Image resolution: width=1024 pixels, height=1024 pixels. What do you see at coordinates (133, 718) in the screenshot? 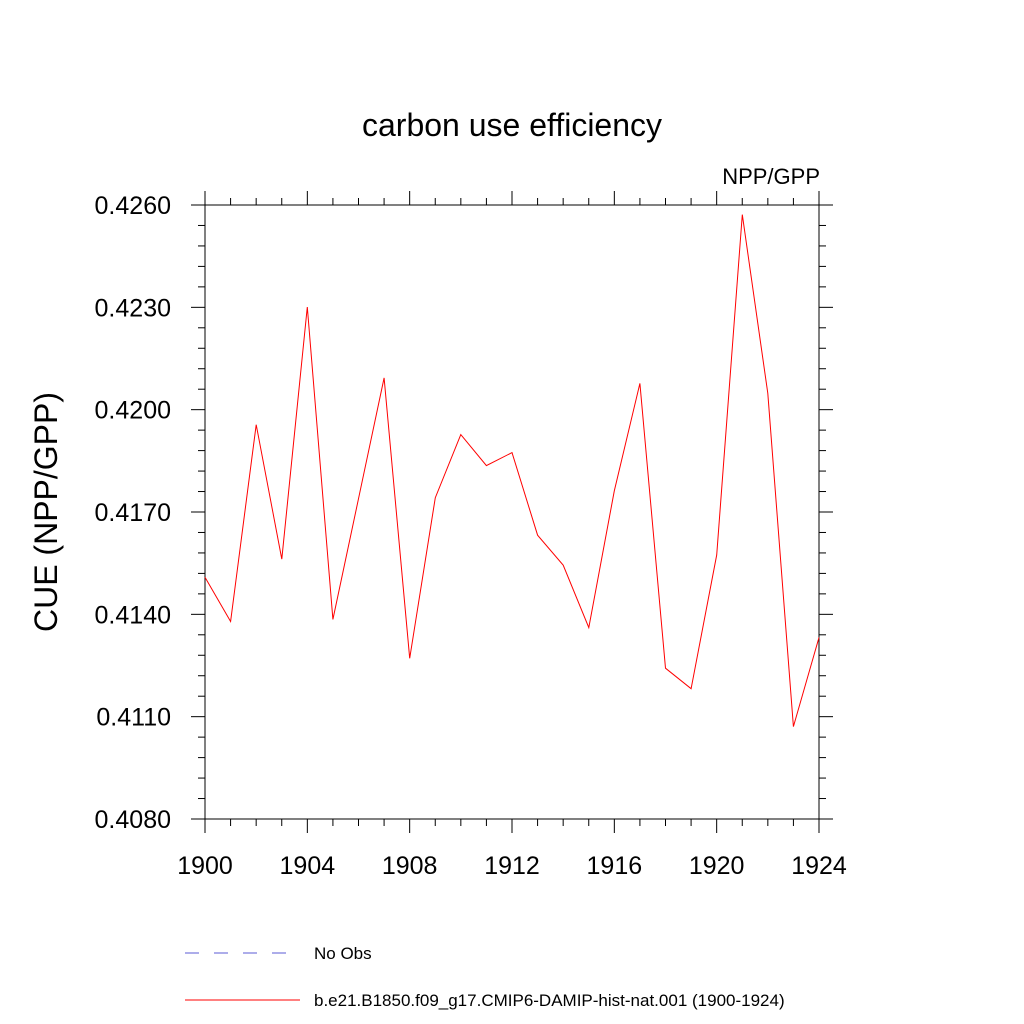
I see `y-tick-label: 0.4110` at bounding box center [133, 718].